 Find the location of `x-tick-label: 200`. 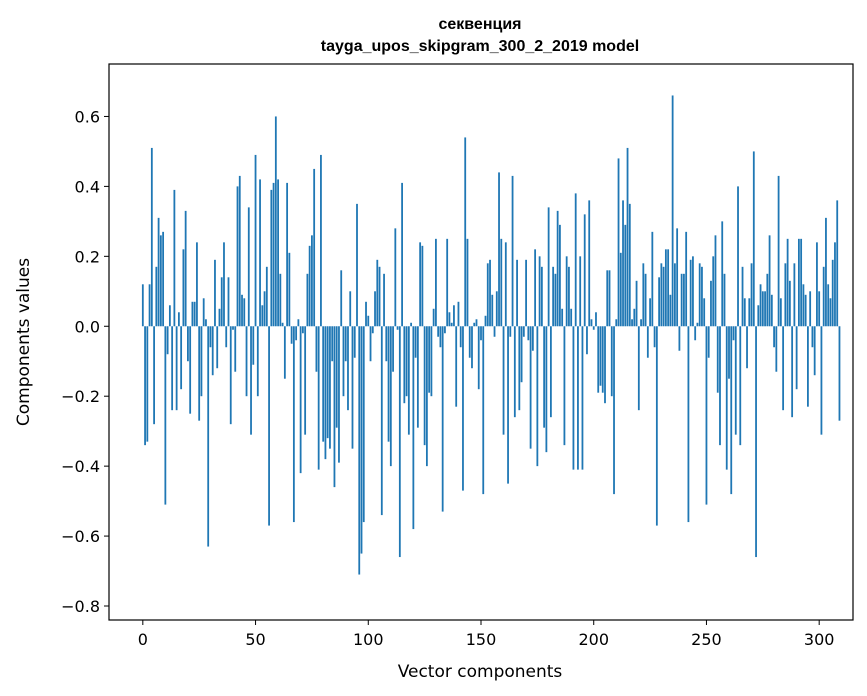

x-tick-label: 200 is located at coordinates (593, 639).